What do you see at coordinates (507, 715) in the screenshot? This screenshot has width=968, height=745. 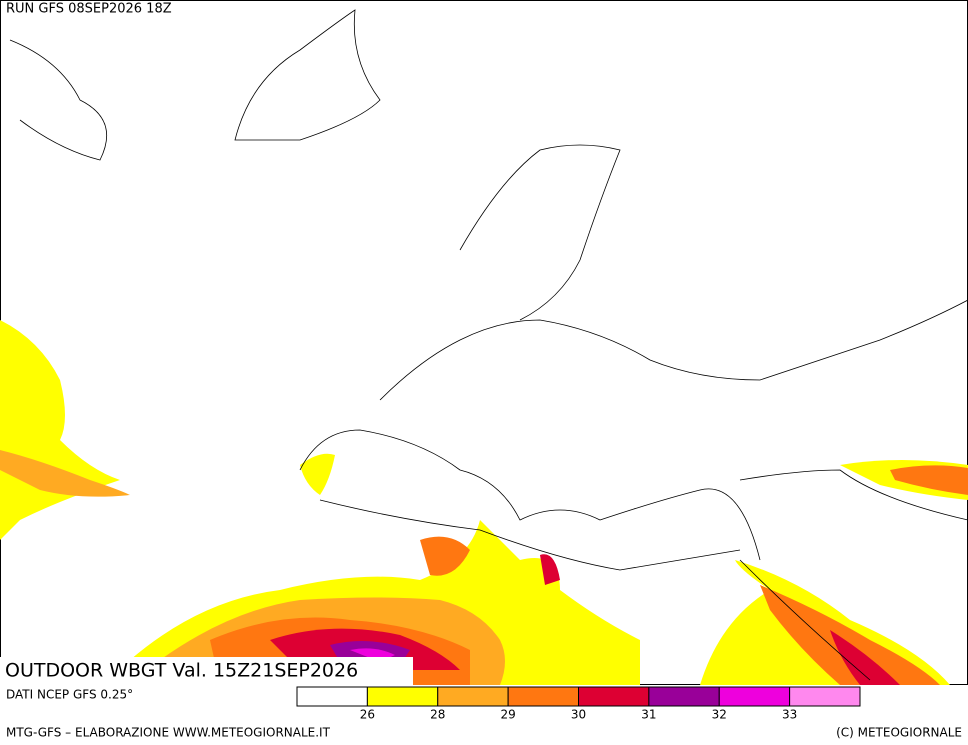 I see `legend-label: 29` at bounding box center [507, 715].